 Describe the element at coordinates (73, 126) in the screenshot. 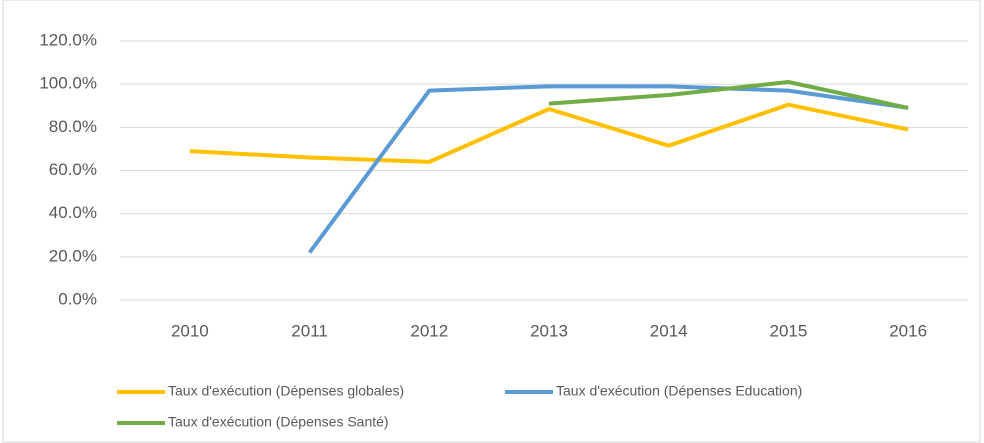

I see `y-tick-label: 80.0%` at that location.